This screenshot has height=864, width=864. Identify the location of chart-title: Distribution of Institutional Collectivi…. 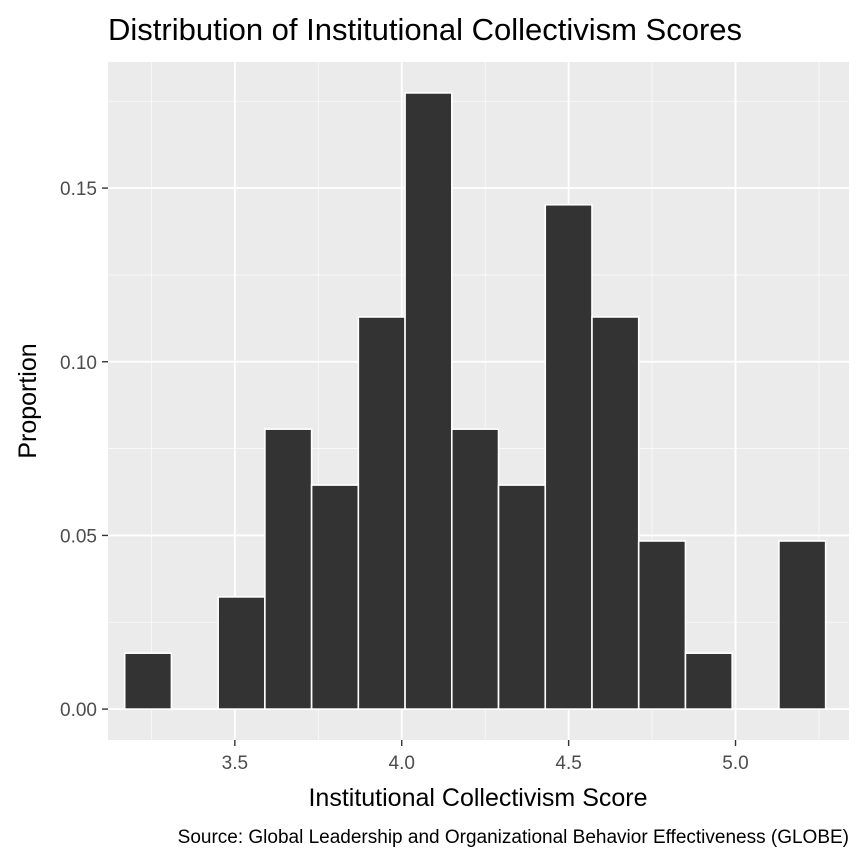
(425, 29).